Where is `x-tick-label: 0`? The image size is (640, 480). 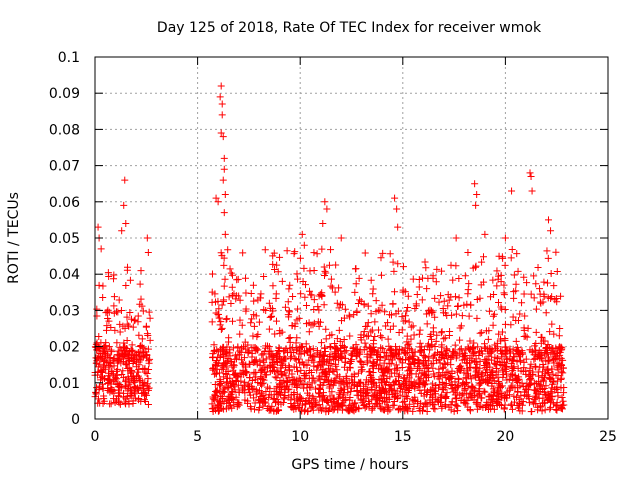
x-tick-label: 0 is located at coordinates (95, 437).